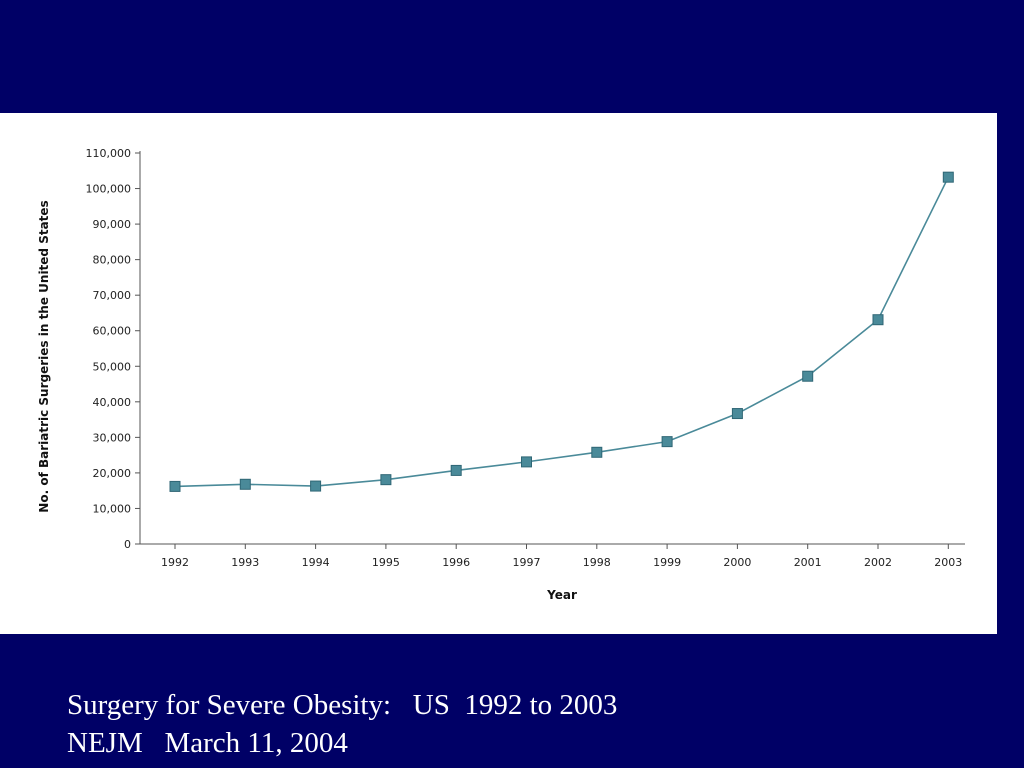  I want to click on y-tick-label: 100,000, so click(109, 189).